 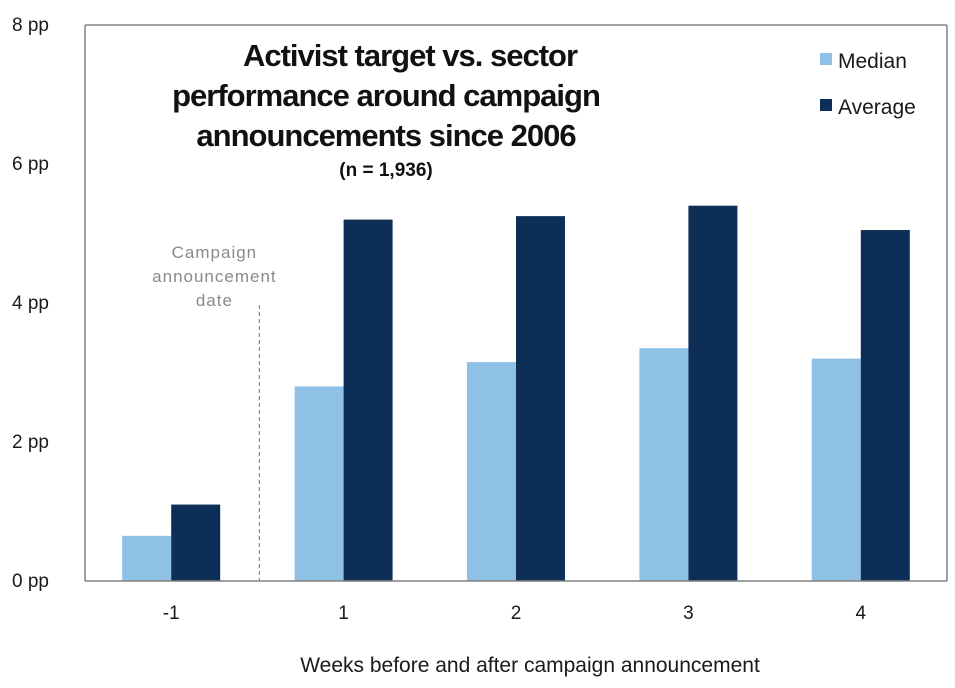 I want to click on annotation-line-2: announcement, so click(x=214, y=276).